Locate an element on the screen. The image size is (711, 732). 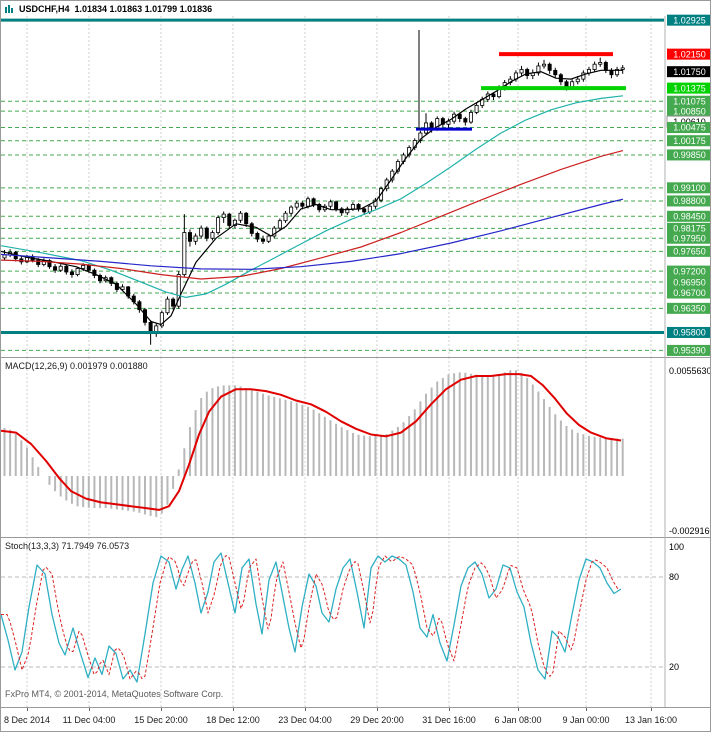
price-scale-label: 0.98175 is located at coordinates (688, 228).